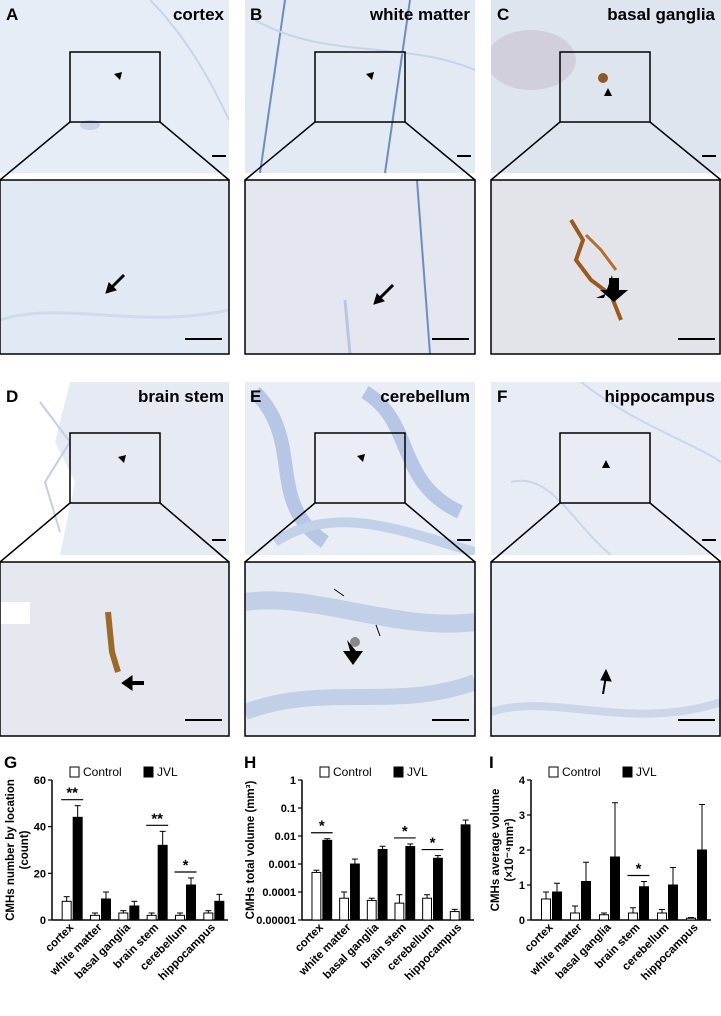  What do you see at coordinates (256, 14) in the screenshot?
I see `panel-letter-b: B` at bounding box center [256, 14].